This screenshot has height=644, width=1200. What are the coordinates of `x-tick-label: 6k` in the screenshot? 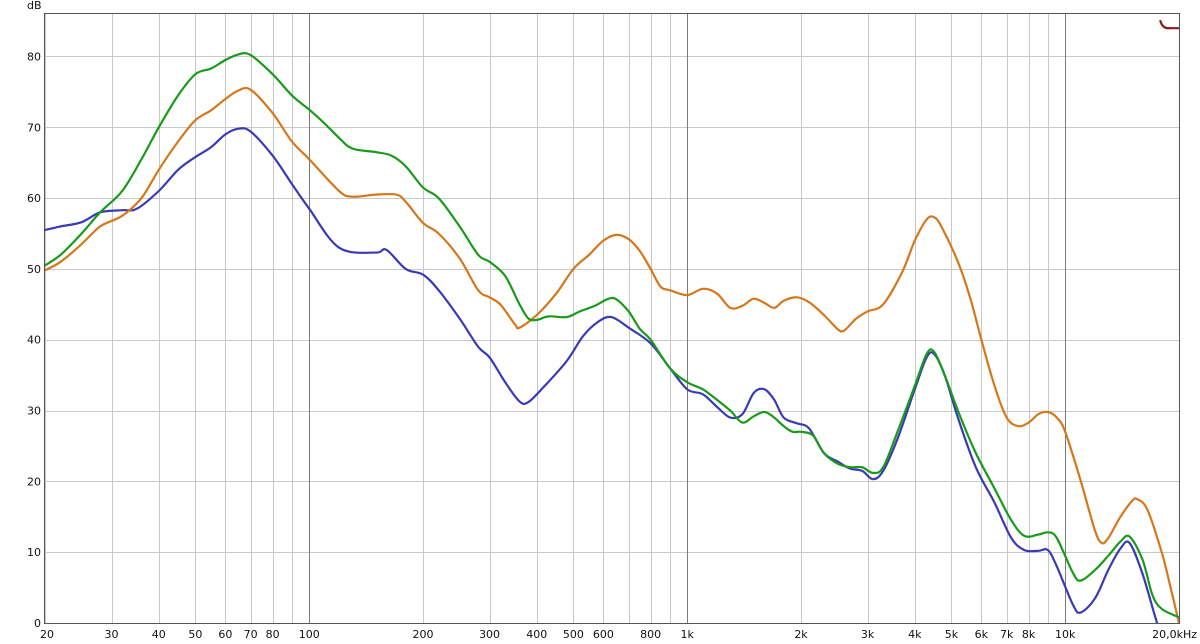 It's located at (982, 634).